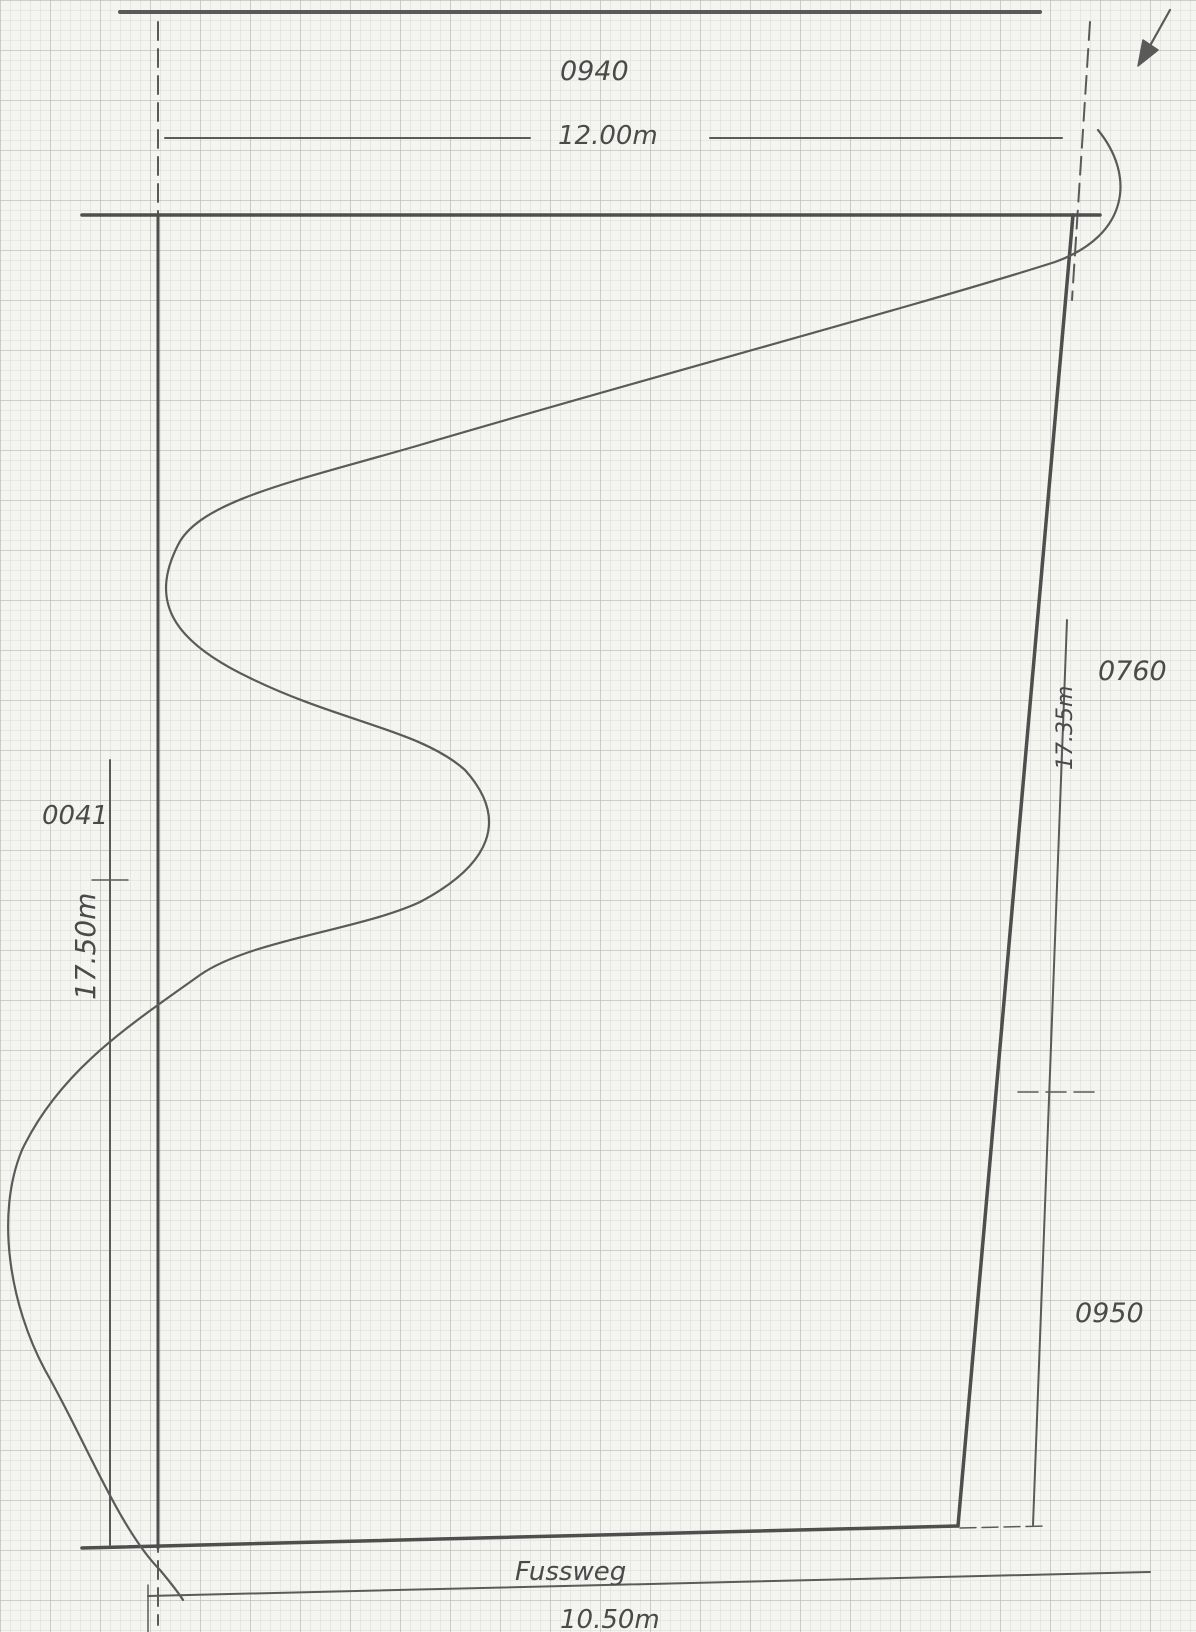 The height and width of the screenshot is (1632, 1196). What do you see at coordinates (649, 1584) in the screenshot?
I see `bottom-dimension-line` at bounding box center [649, 1584].